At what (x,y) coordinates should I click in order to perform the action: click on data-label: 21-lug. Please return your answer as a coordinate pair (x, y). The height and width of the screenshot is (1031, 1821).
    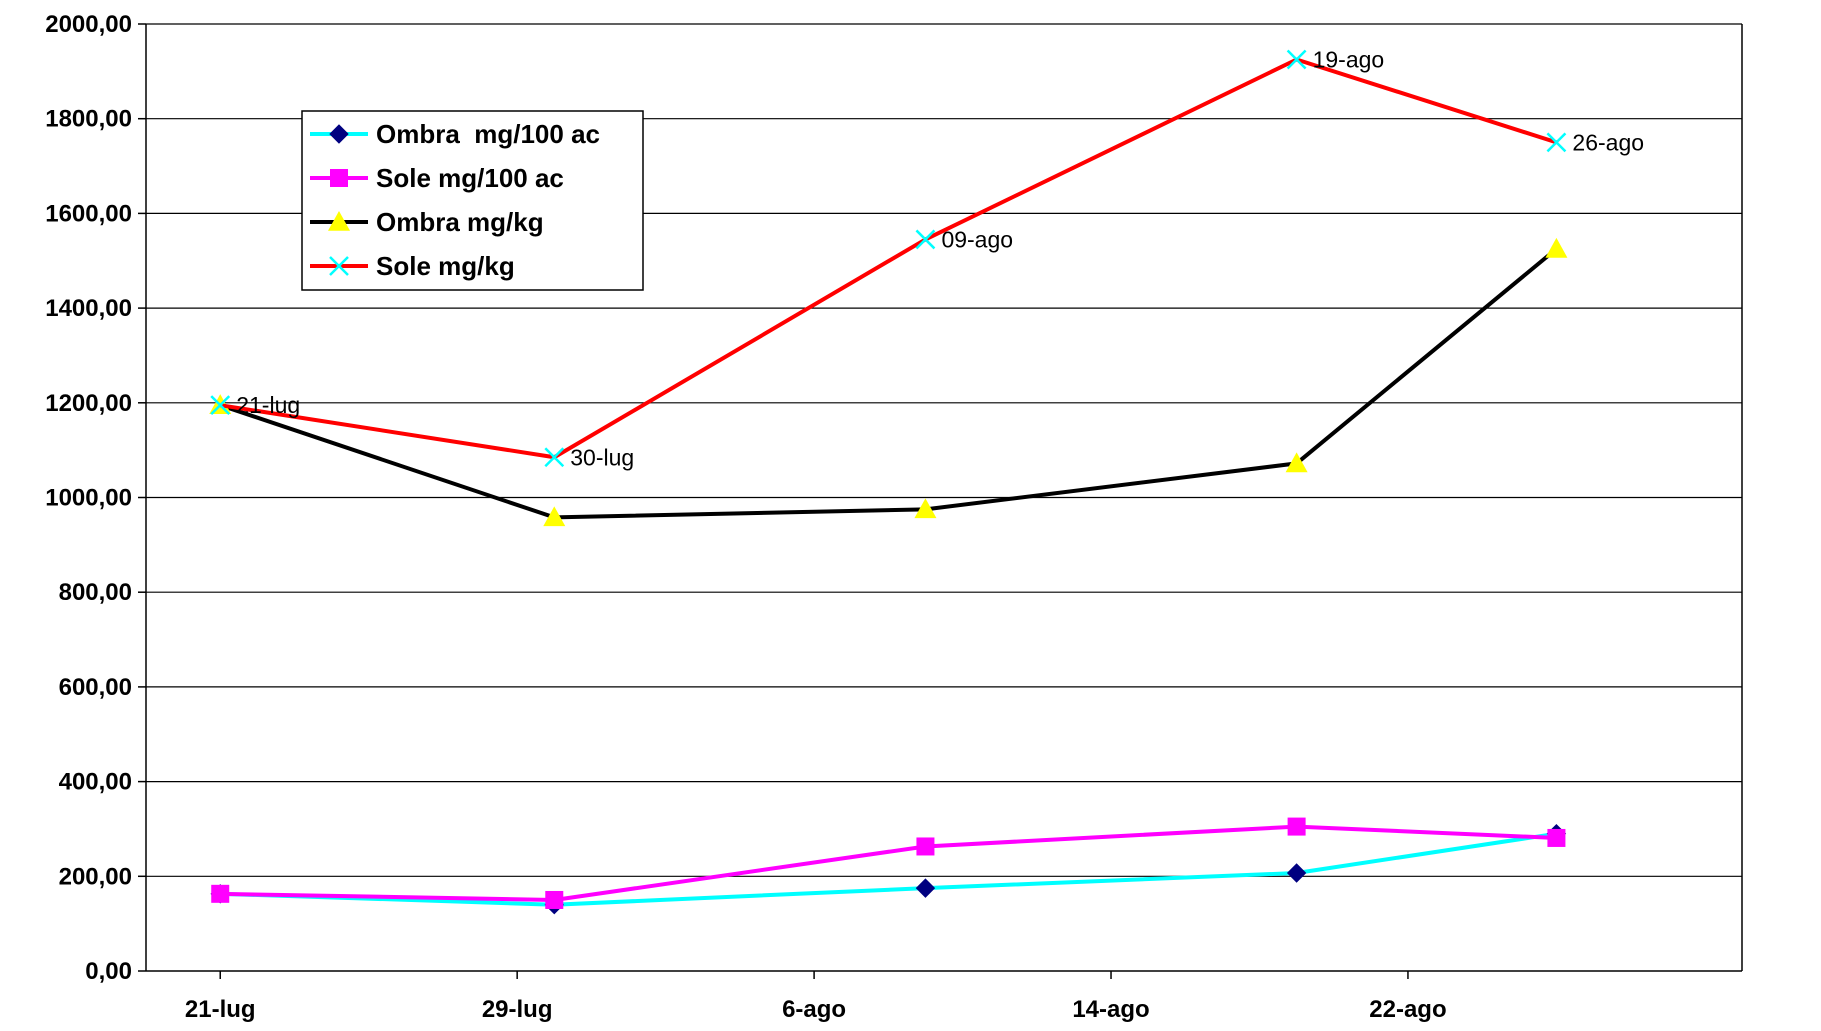
    Looking at the image, I should click on (268, 405).